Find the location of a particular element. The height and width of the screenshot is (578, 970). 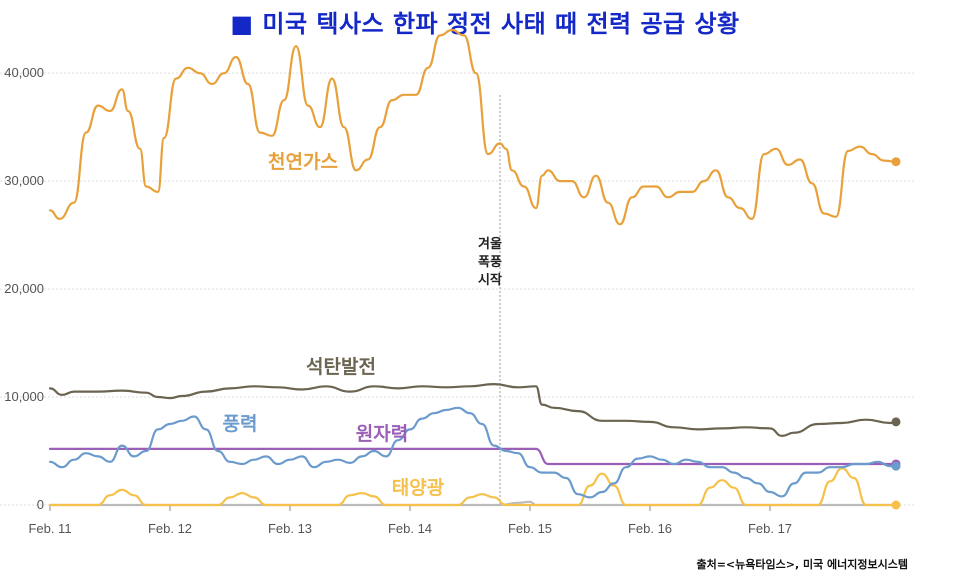

y-tick-label: 30,000 is located at coordinates (24, 180).